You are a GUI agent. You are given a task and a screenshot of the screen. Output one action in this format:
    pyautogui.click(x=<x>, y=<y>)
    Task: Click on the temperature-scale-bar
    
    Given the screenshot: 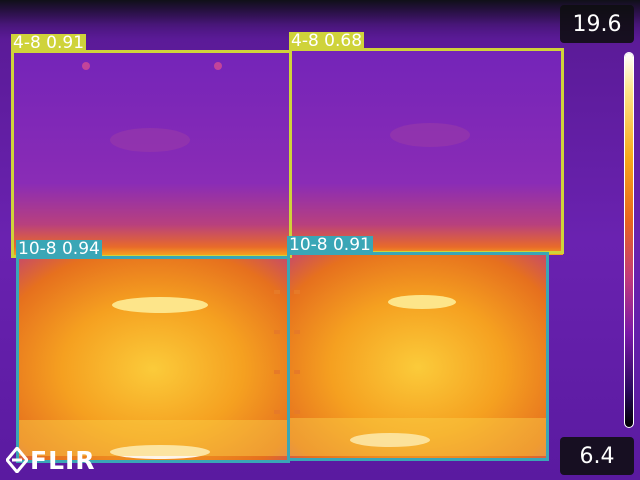 What is the action you would take?
    pyautogui.click(x=629, y=240)
    